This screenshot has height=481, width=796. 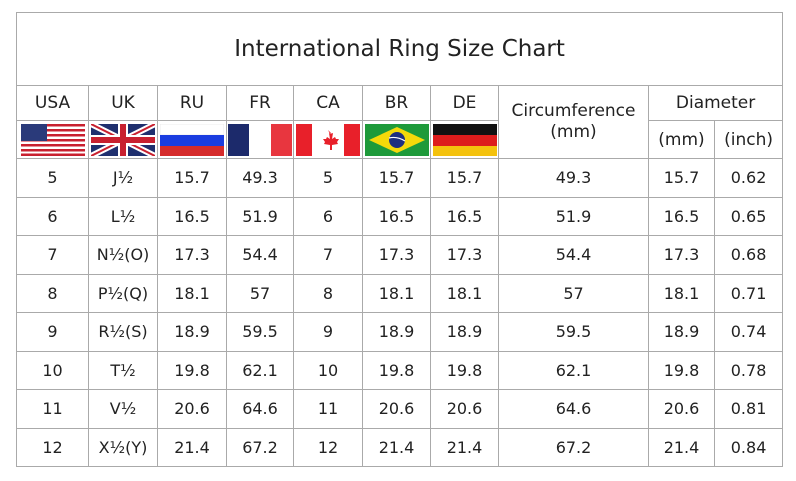 I want to click on cell-usa: 9, so click(x=52, y=332).